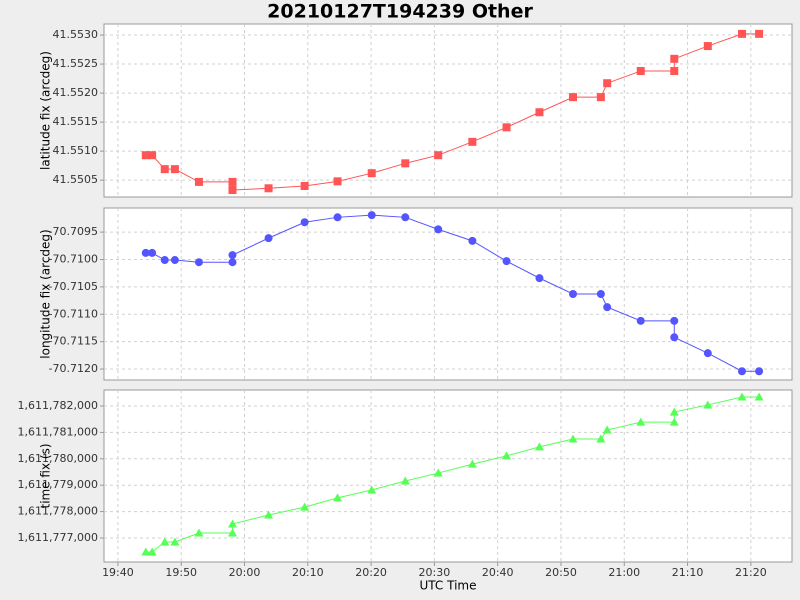 Image resolution: width=800 pixels, height=600 pixels. I want to click on x-tick-label: 19:50, so click(181, 572).